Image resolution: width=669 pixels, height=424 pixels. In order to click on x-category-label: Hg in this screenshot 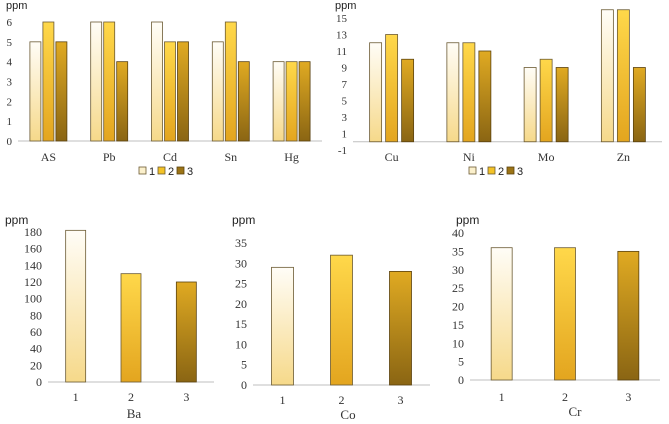, I will do `click(291, 157)`.